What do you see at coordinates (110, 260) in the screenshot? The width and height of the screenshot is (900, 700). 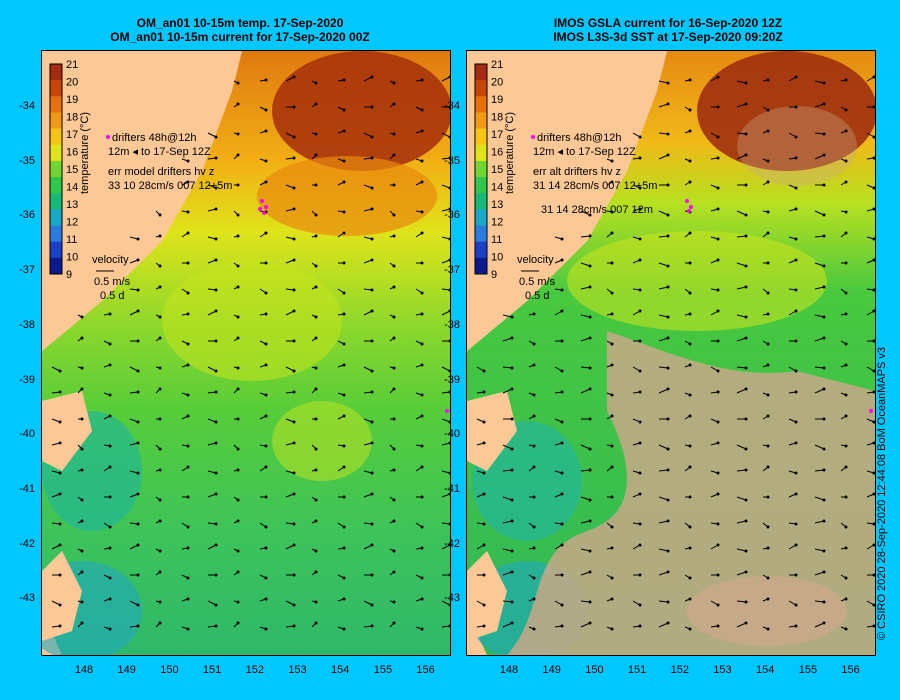 I see `left-velocity-label: velocity` at bounding box center [110, 260].